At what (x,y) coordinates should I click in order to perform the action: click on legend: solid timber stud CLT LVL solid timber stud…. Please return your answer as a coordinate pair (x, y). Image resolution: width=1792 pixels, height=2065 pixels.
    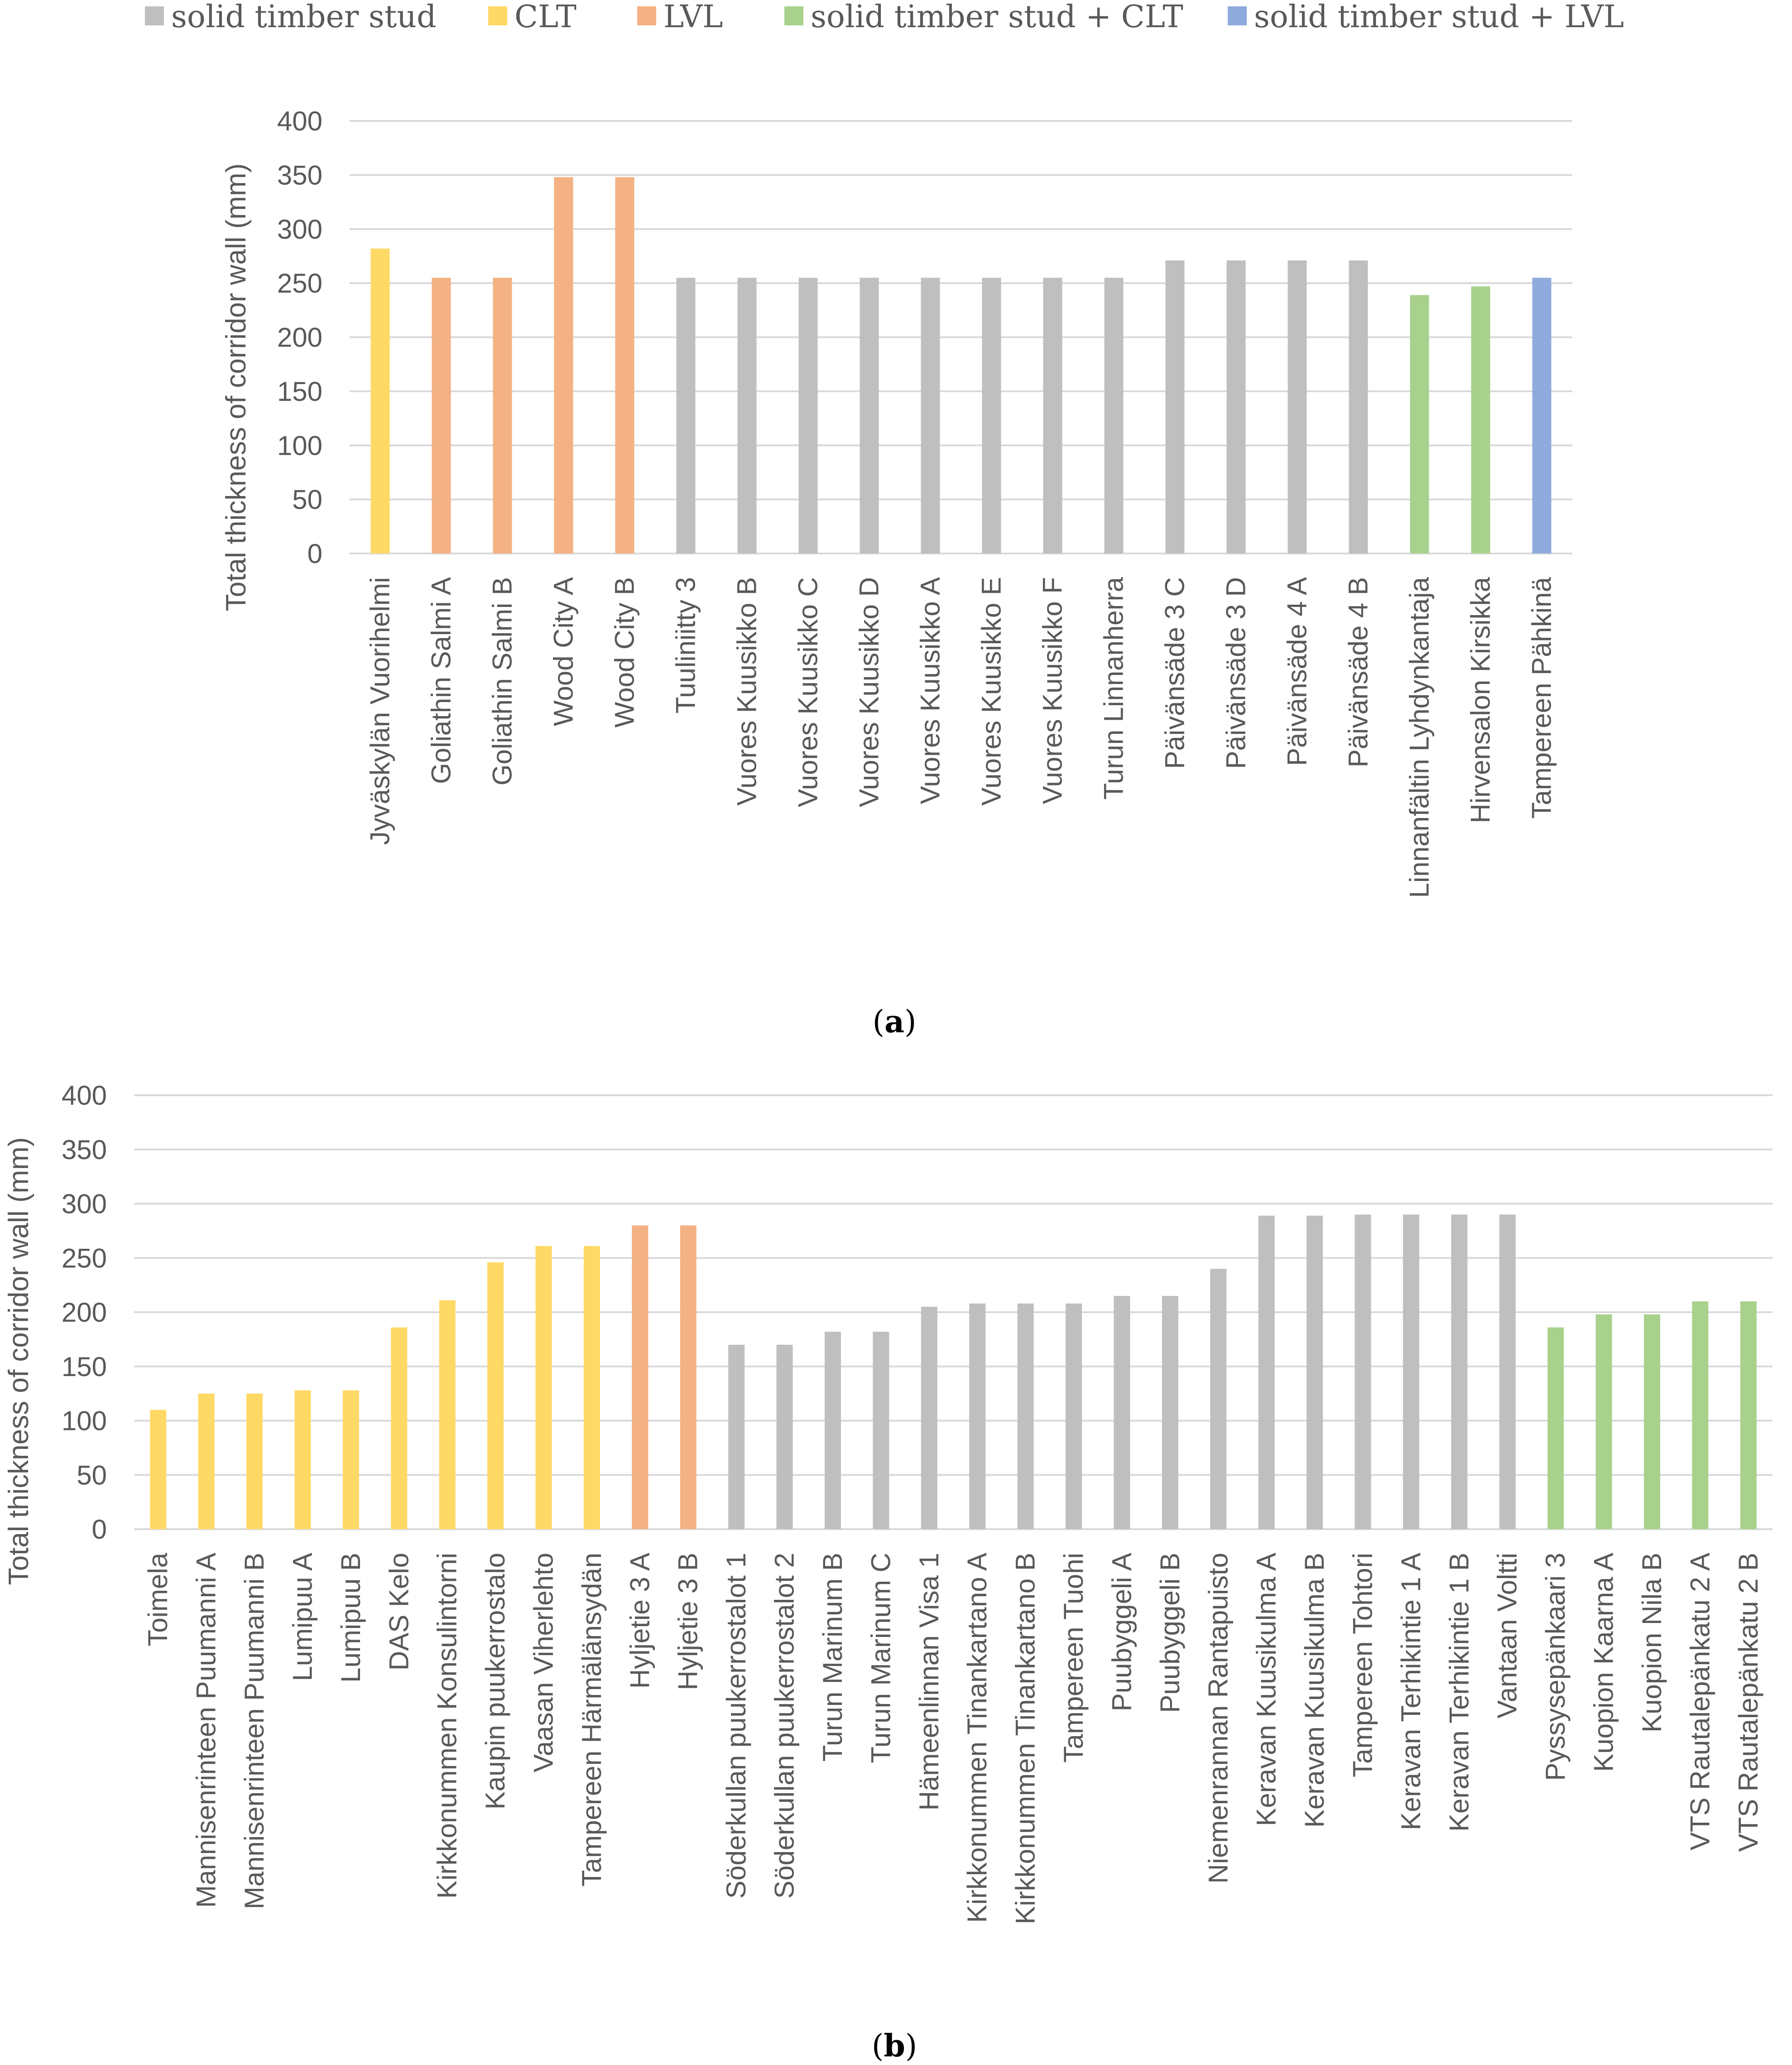
    Looking at the image, I should click on (884, 17).